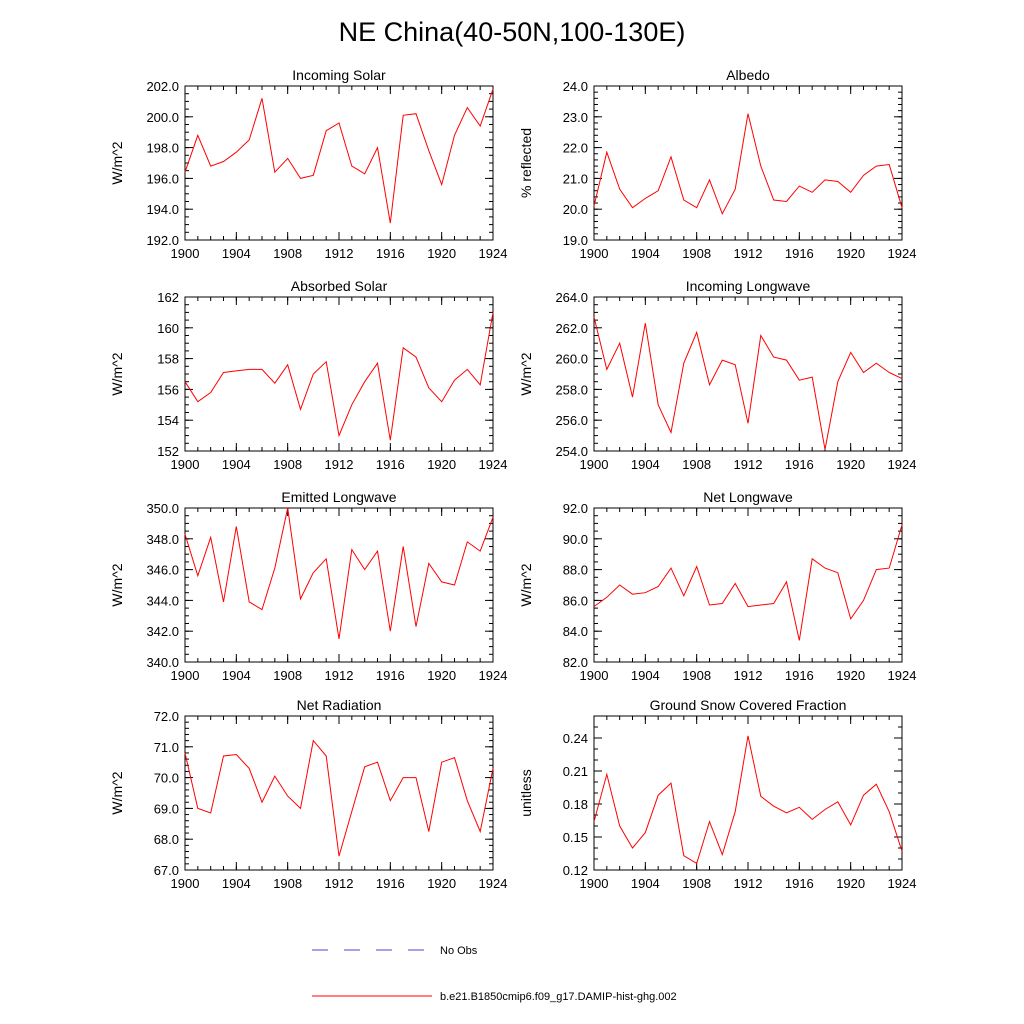  I want to click on y-tick-label: 21.0, so click(575, 178).